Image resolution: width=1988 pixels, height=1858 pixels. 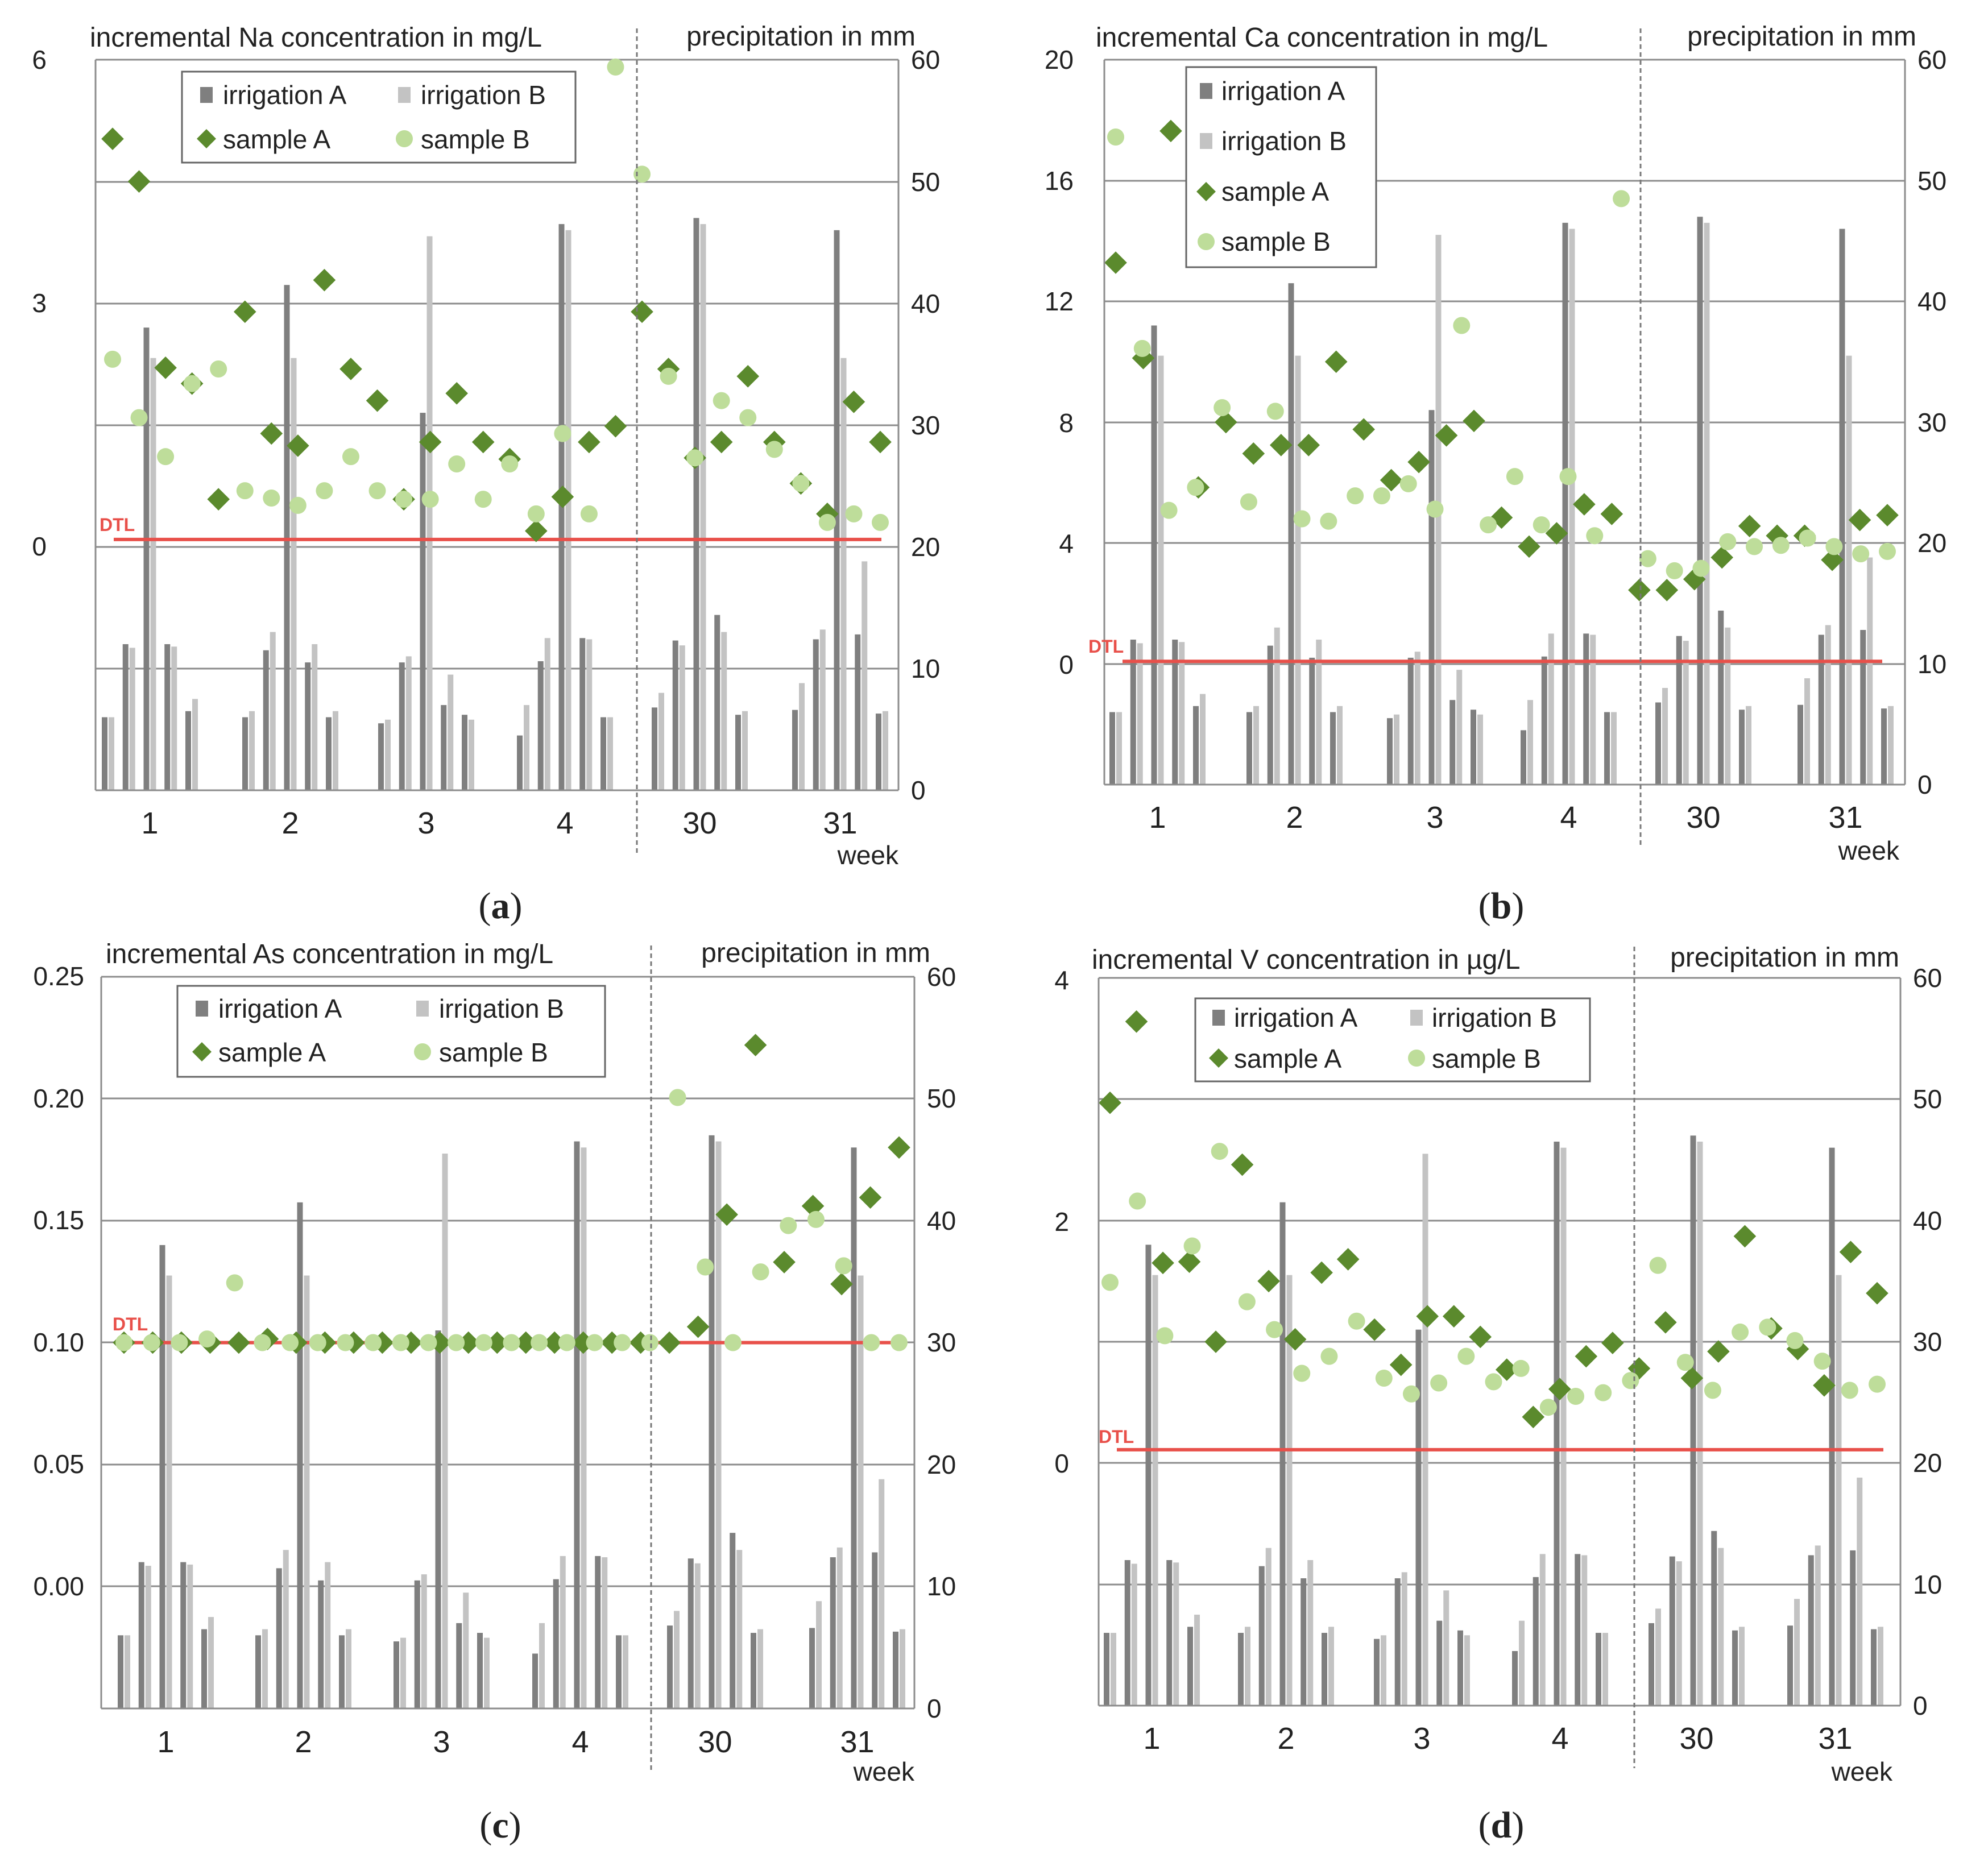 I want to click on na-x-tick-30: 30, so click(x=699, y=823).